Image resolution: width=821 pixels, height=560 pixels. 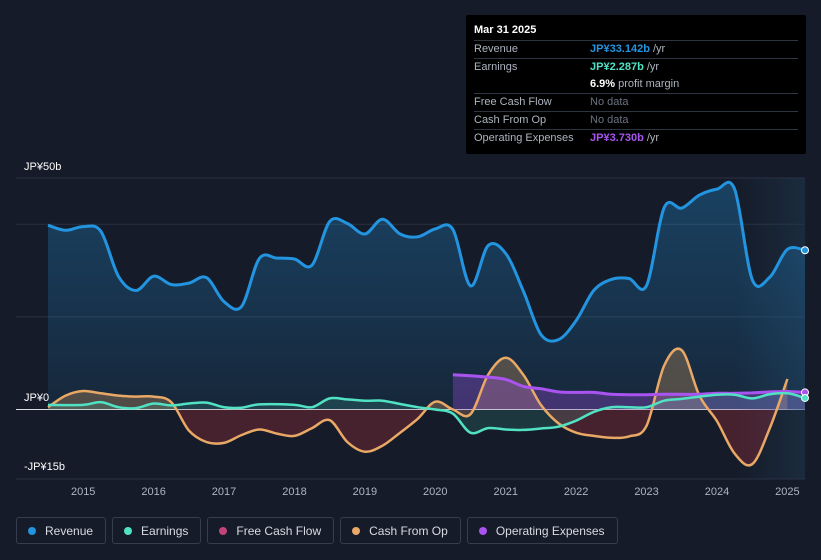 I want to click on cash-from-op-area-negative, so click(x=476, y=437).